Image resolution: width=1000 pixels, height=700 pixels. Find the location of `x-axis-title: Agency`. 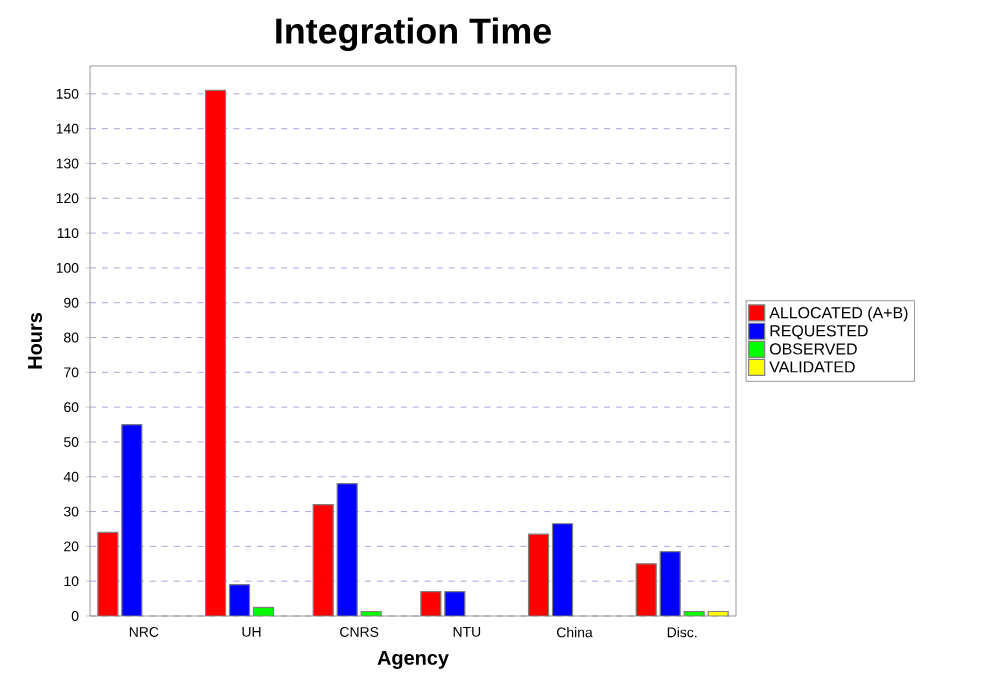

x-axis-title: Agency is located at coordinates (413, 659).